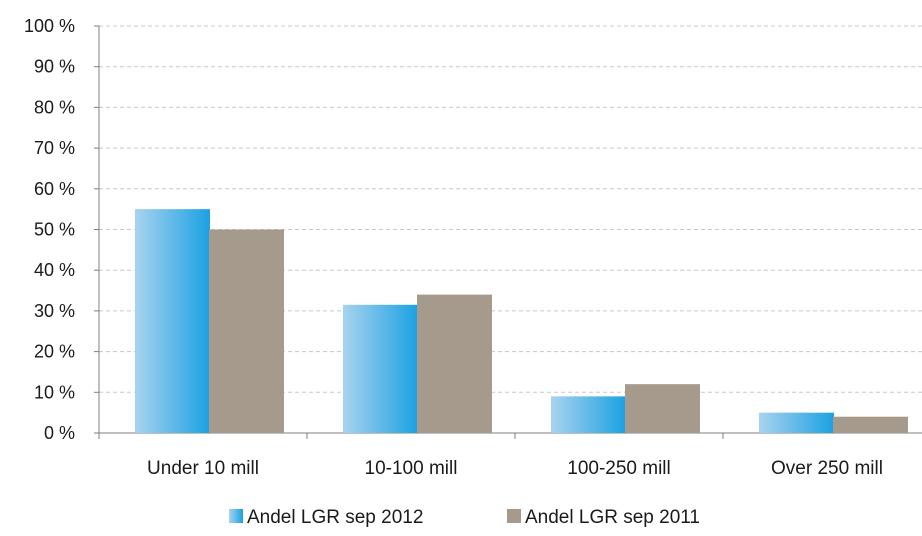 The image size is (922, 536). What do you see at coordinates (54, 230) in the screenshot?
I see `y-tick-label: 50 %` at bounding box center [54, 230].